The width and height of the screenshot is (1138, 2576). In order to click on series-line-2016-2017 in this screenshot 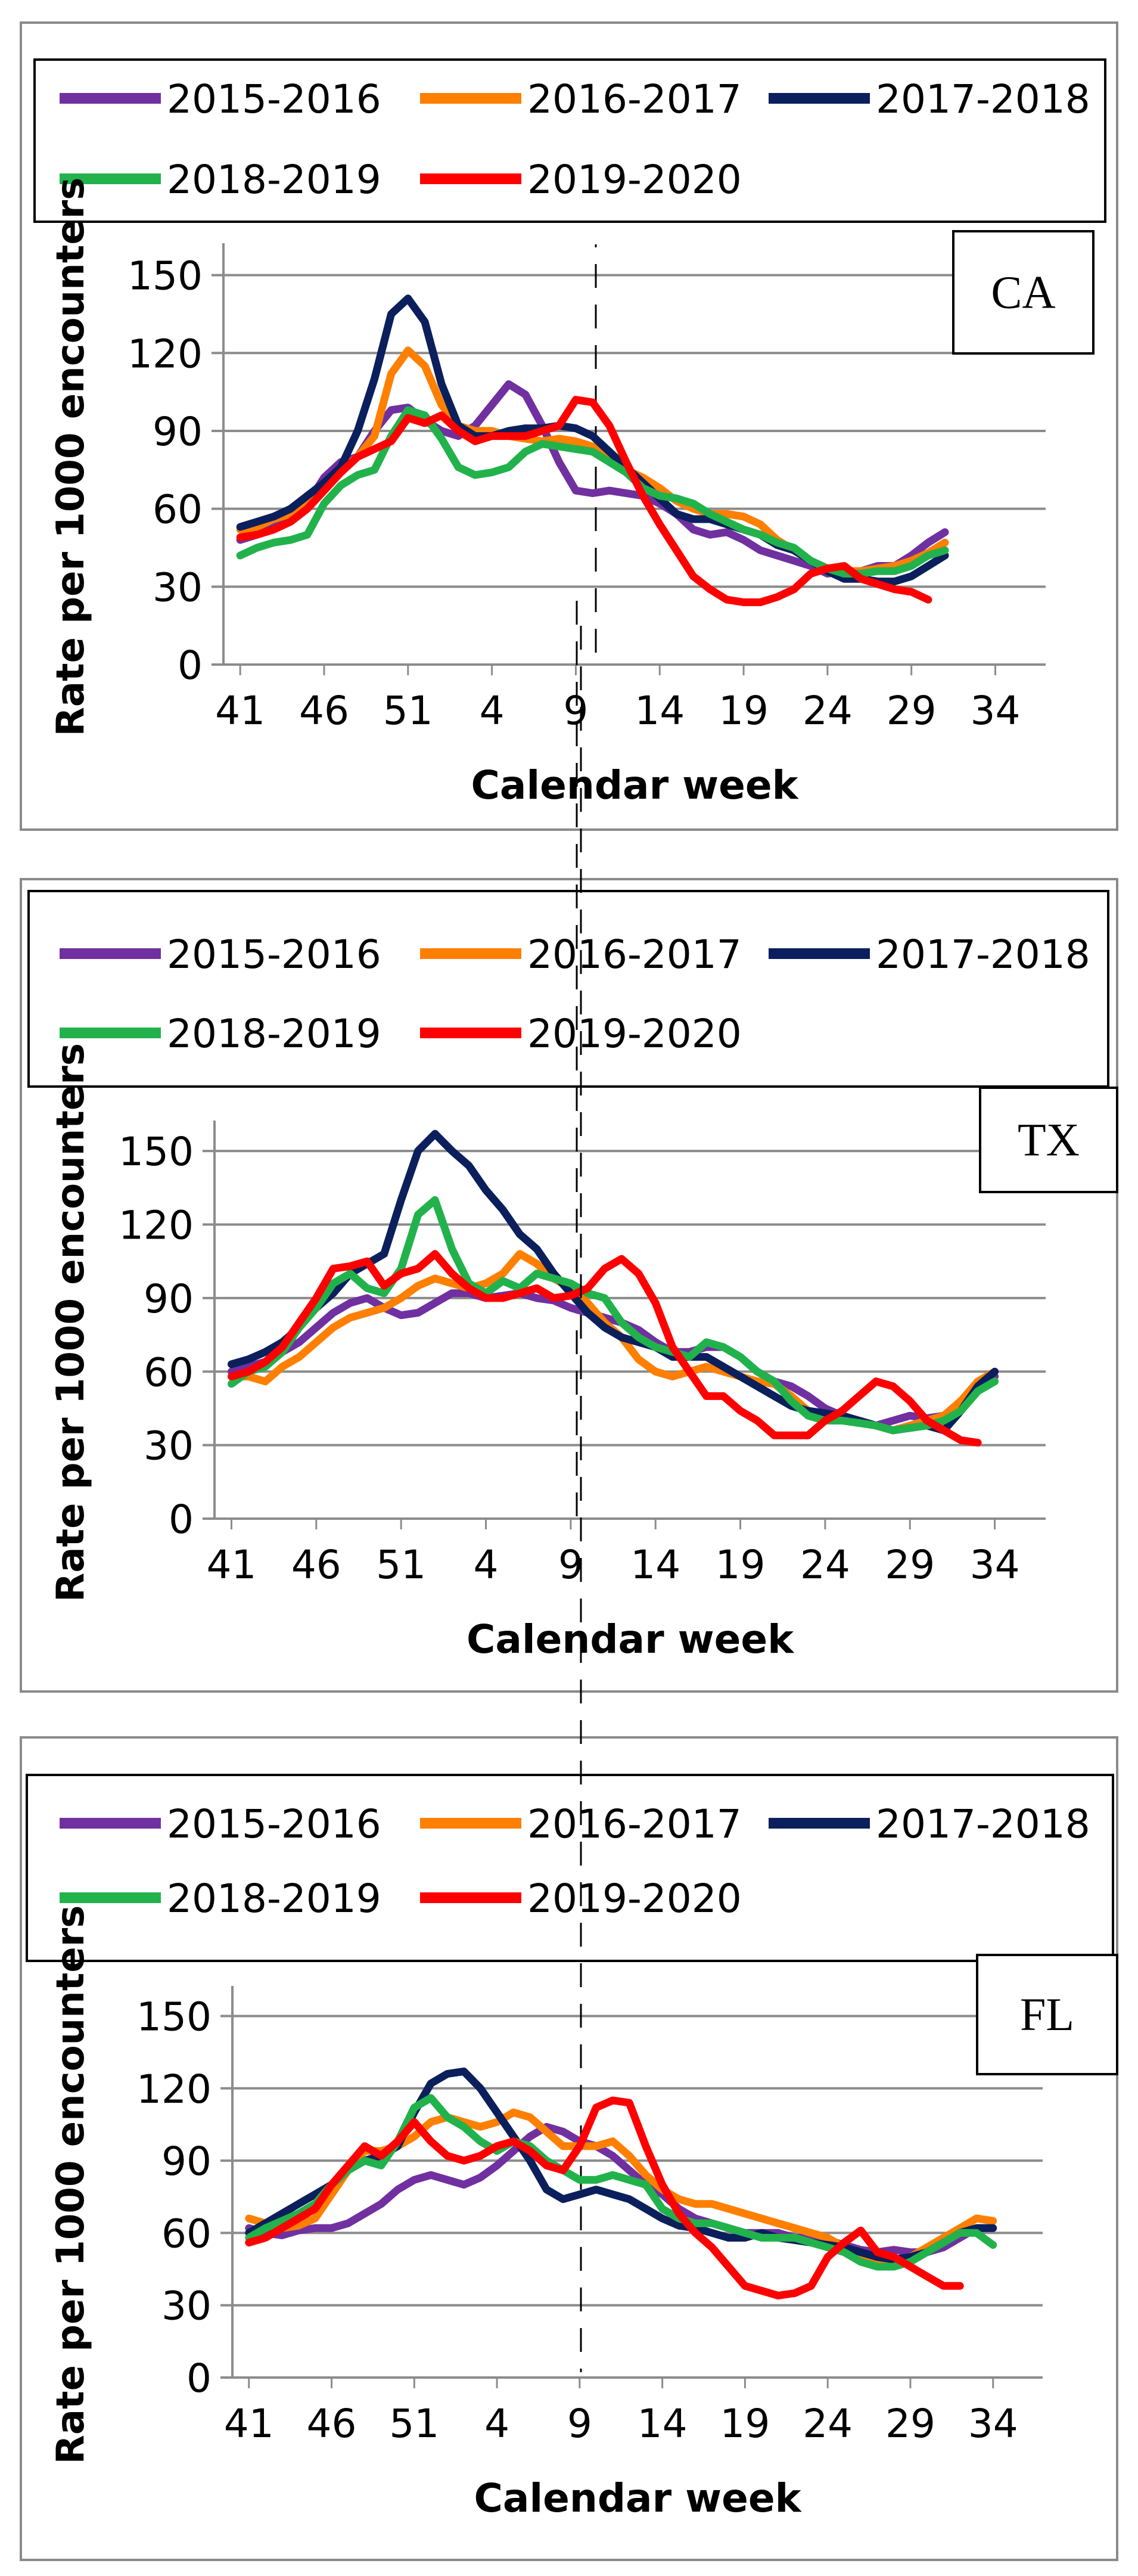, I will do `click(621, 2187)`.